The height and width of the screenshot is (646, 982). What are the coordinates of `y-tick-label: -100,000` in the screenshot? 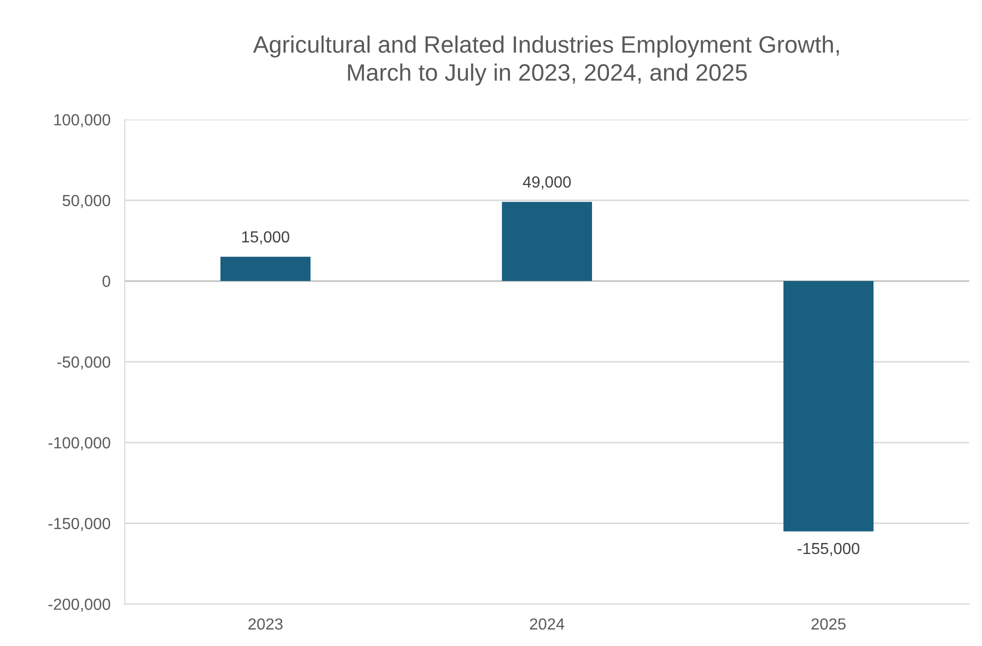 It's located at (79, 443).